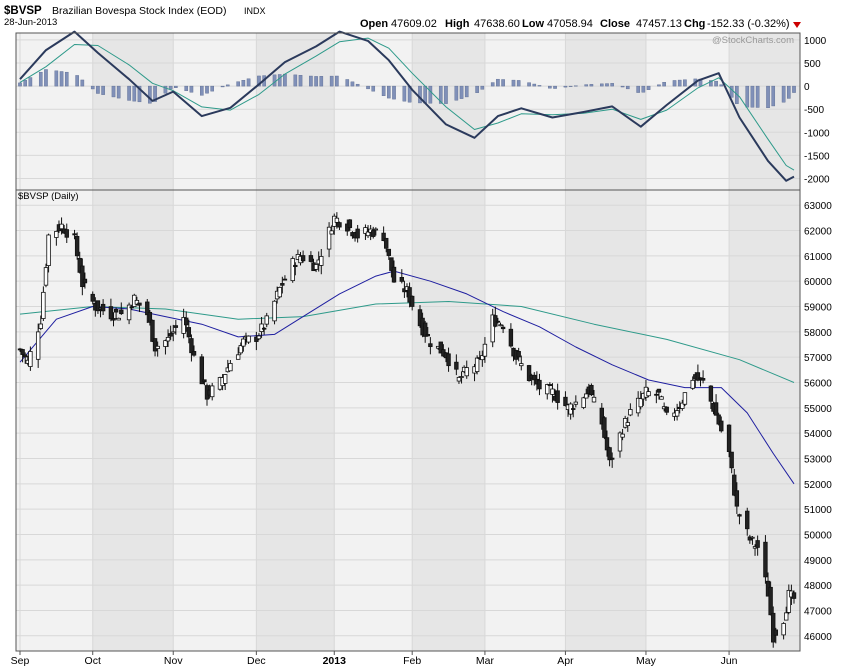 The width and height of the screenshot is (850, 668). What do you see at coordinates (817, 133) in the screenshot?
I see `macd-y-tick-label: -1000` at bounding box center [817, 133].